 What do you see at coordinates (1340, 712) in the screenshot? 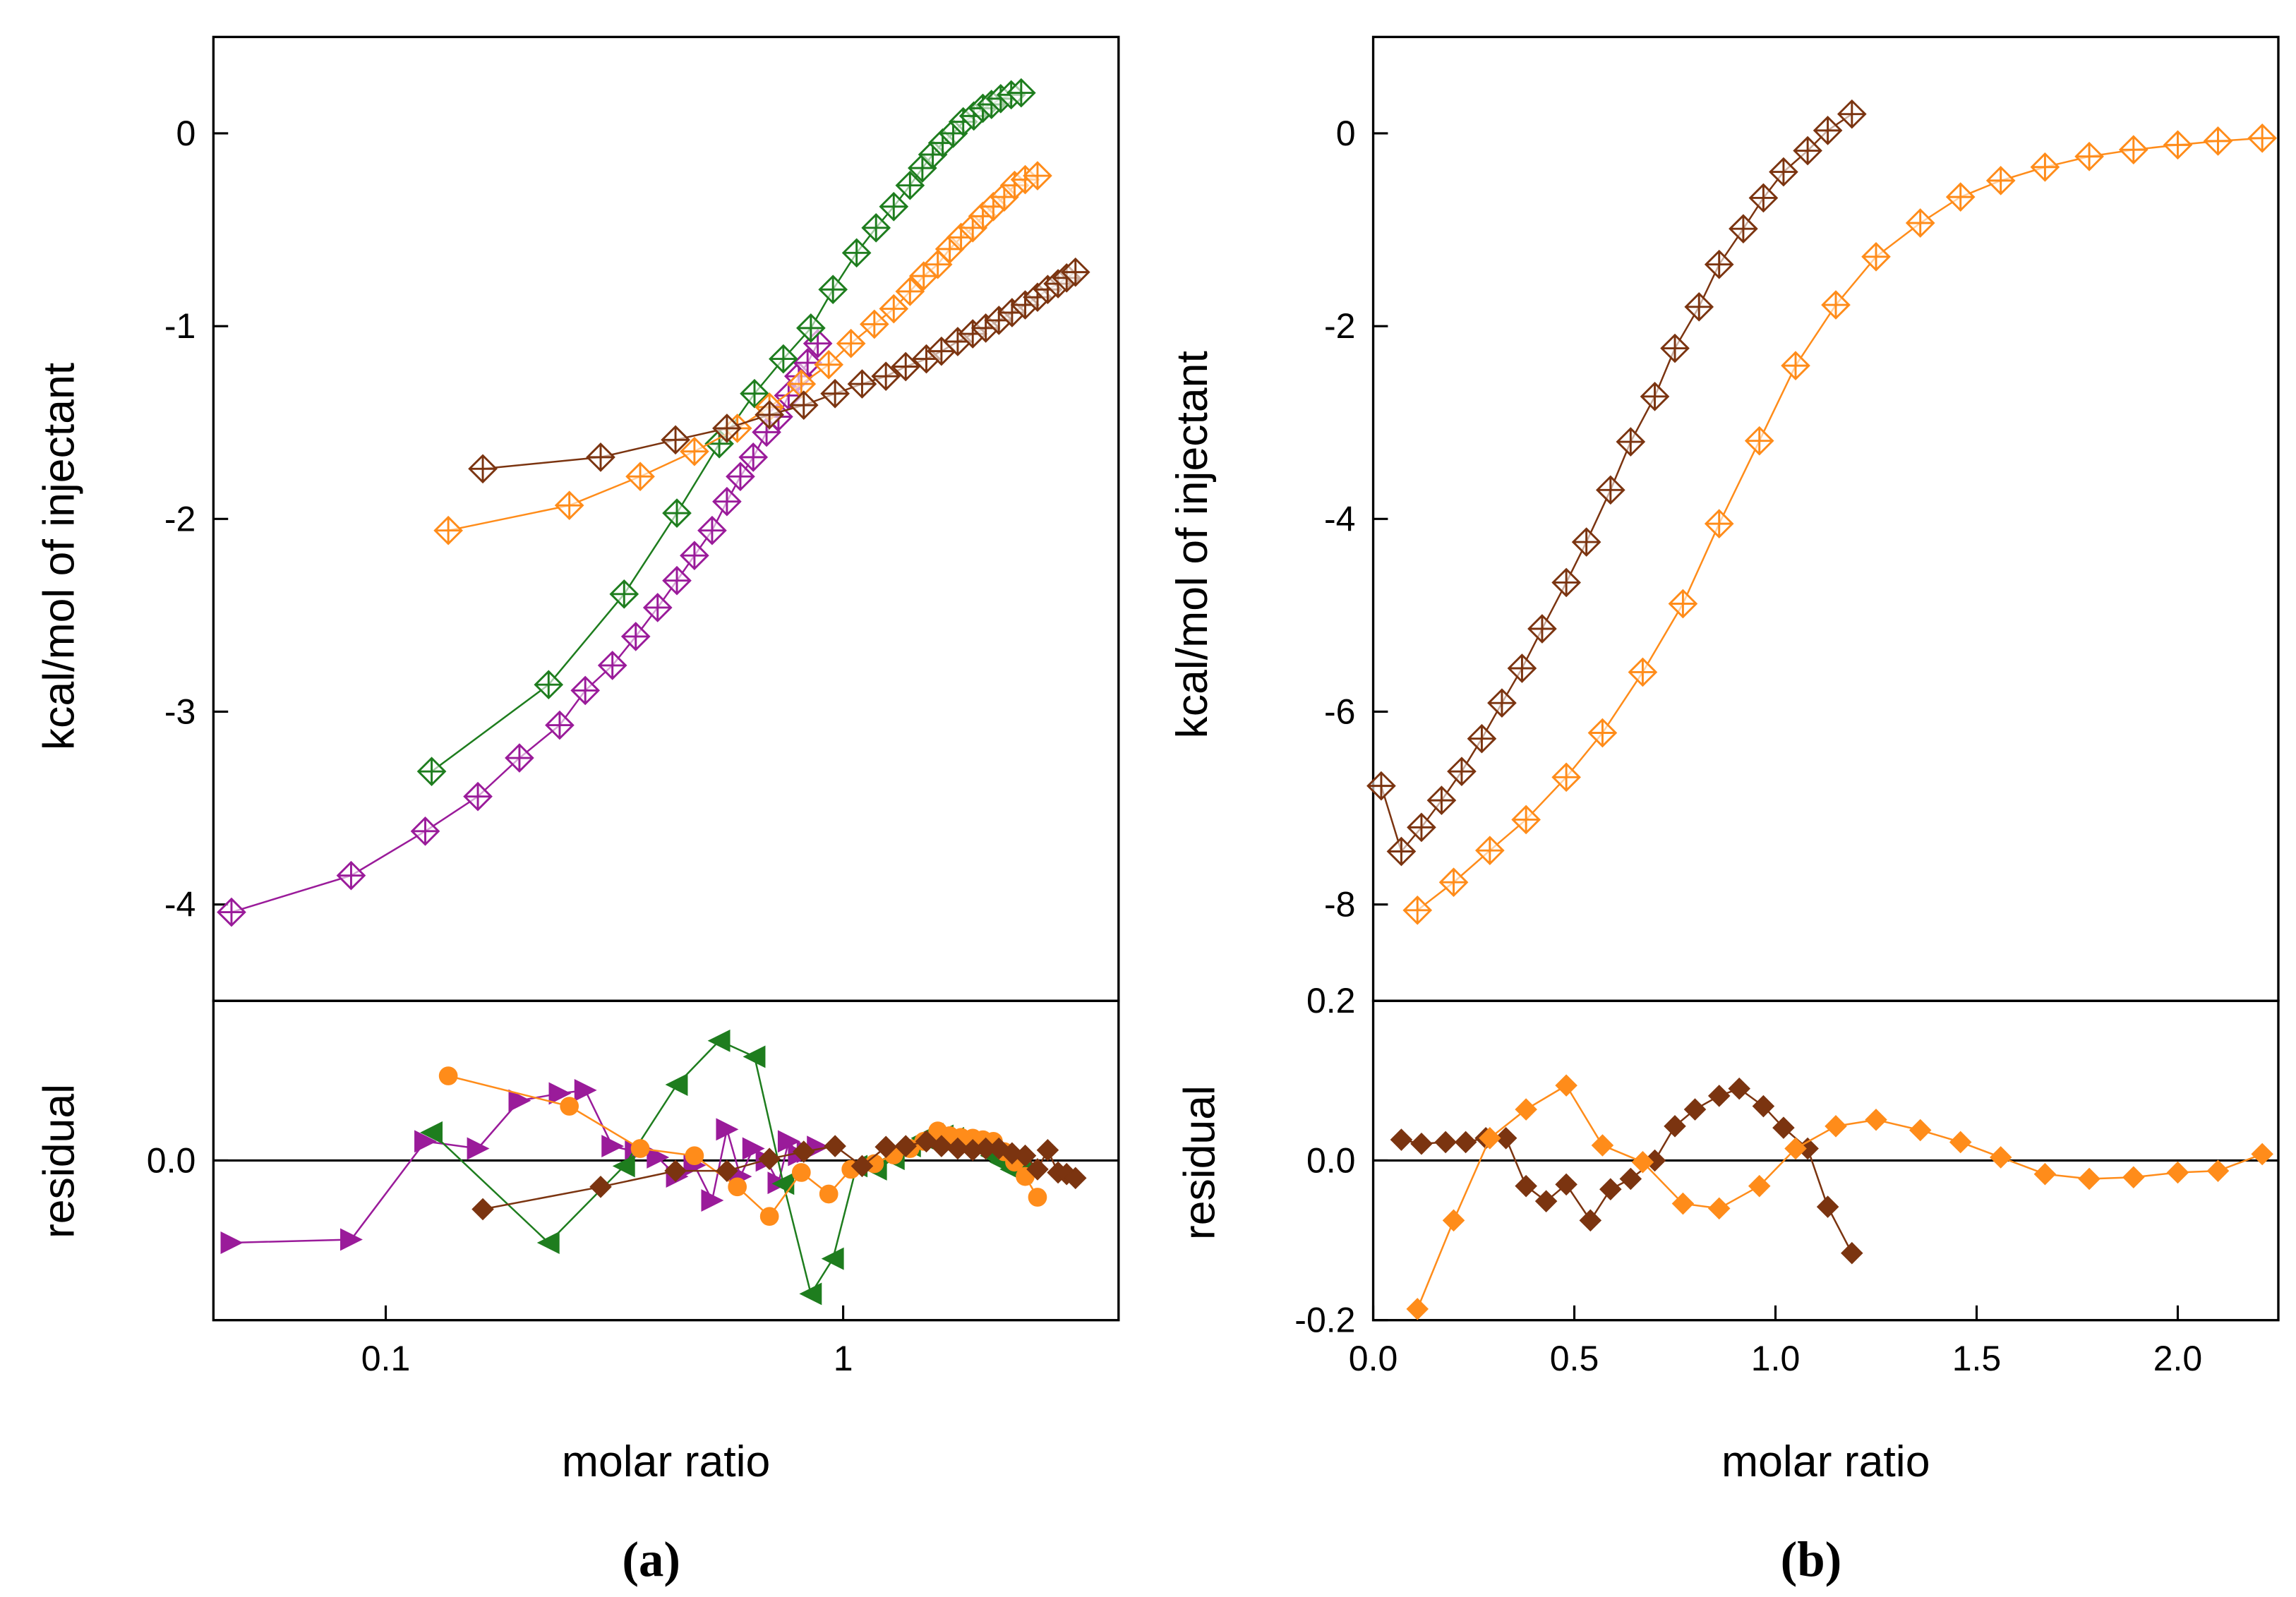
I see `y-tick-label: -6` at bounding box center [1340, 712].